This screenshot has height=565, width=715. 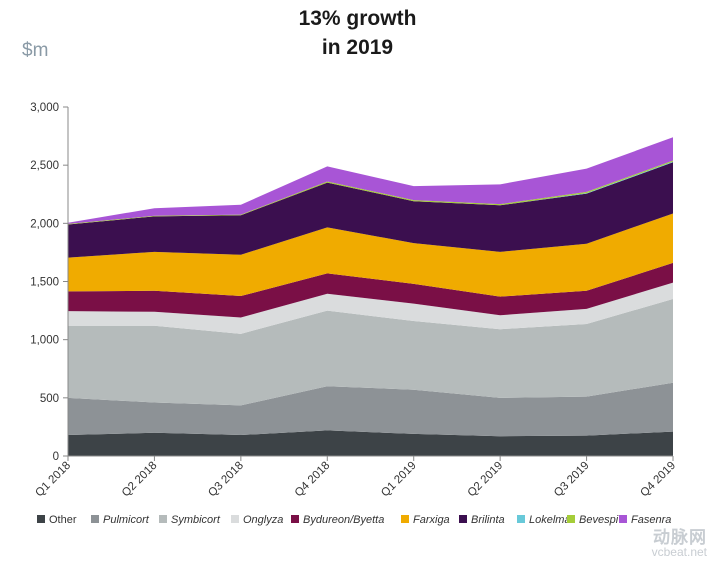 What do you see at coordinates (263, 520) in the screenshot?
I see `legend-label: Onglyza` at bounding box center [263, 520].